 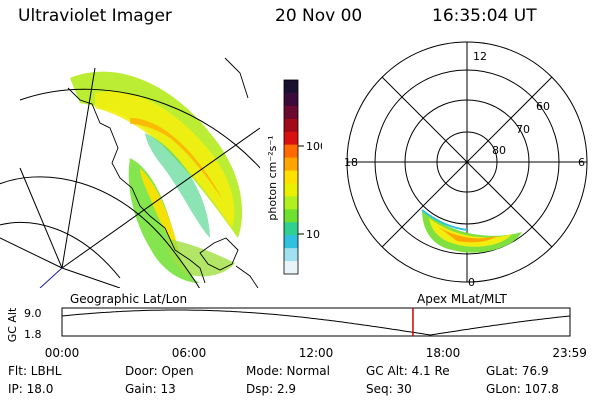 I want to click on polar-lat-70: 70, so click(x=523, y=129).